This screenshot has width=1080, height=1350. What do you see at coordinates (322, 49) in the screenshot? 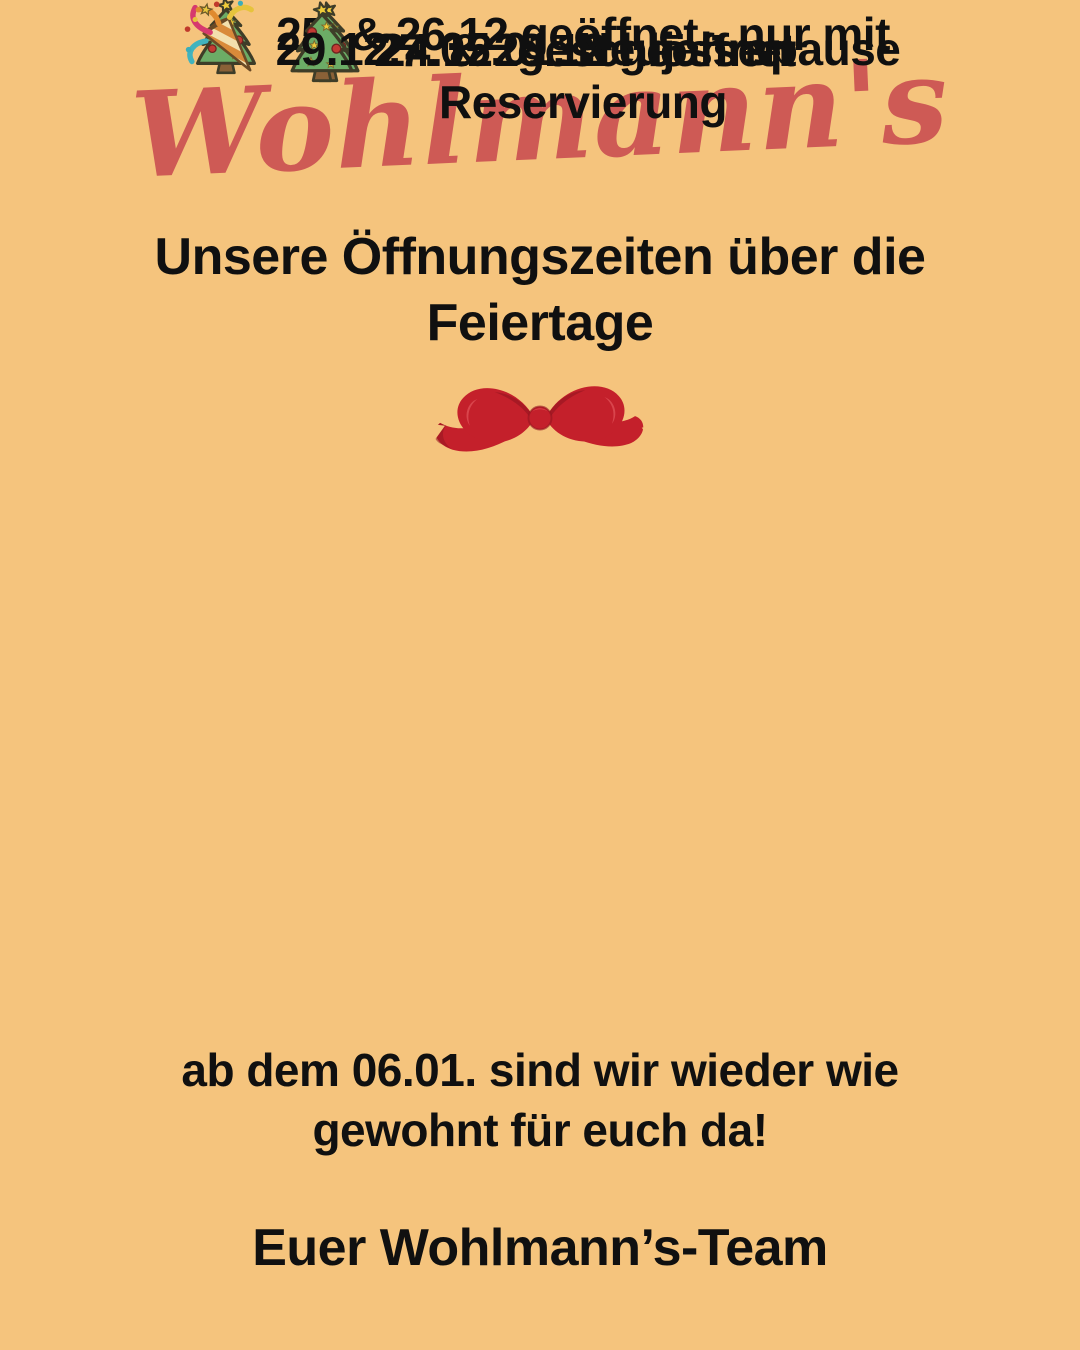
I see `christmas-tree-icon` at bounding box center [322, 49].